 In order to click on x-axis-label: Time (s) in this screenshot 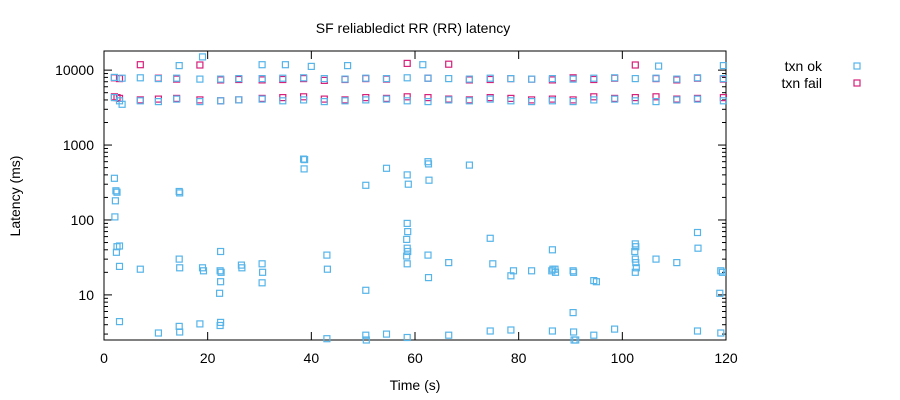, I will do `click(415, 385)`.